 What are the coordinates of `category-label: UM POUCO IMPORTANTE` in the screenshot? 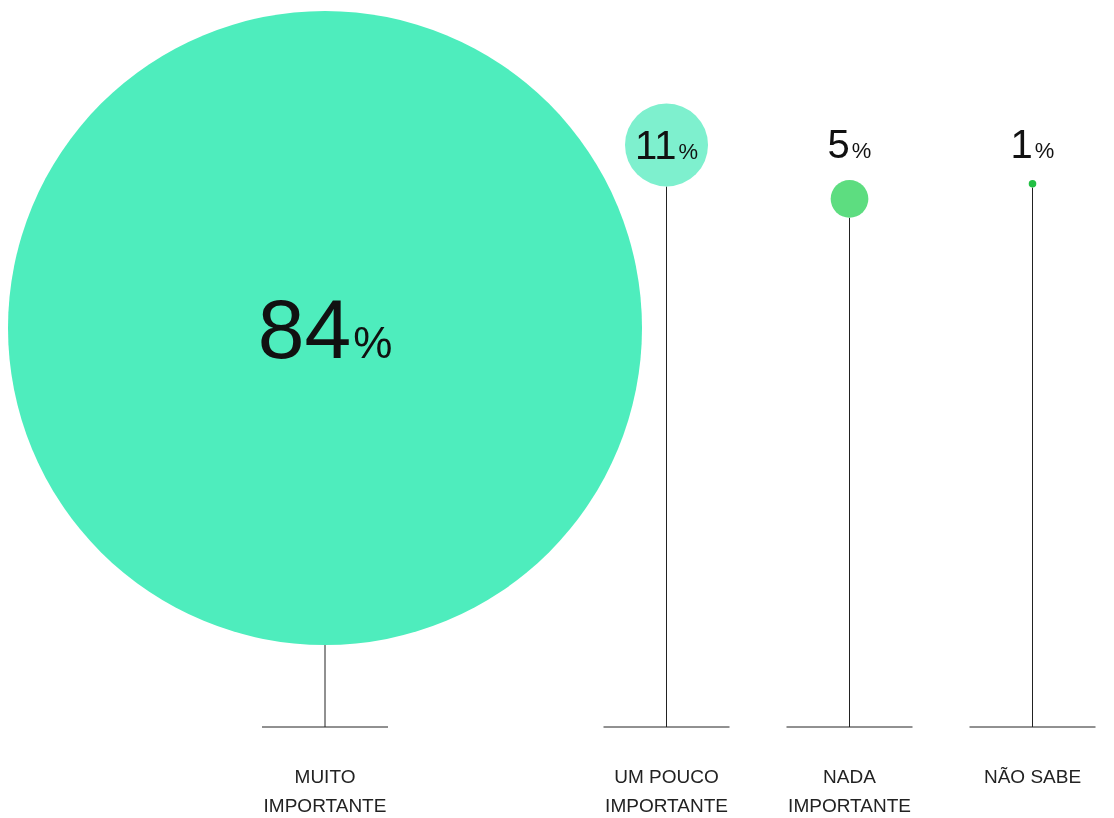 It's located at (666, 791).